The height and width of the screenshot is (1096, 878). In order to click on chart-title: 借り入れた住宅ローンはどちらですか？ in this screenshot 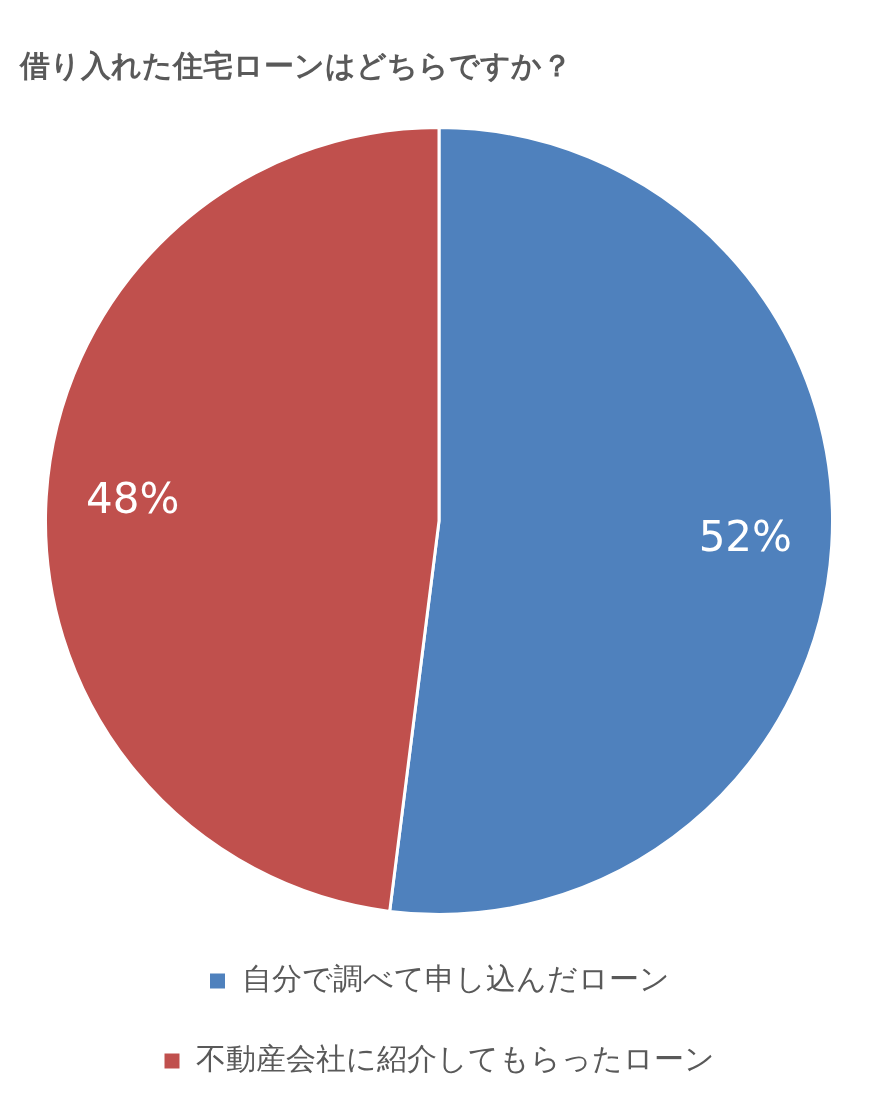, I will do `click(295, 65)`.